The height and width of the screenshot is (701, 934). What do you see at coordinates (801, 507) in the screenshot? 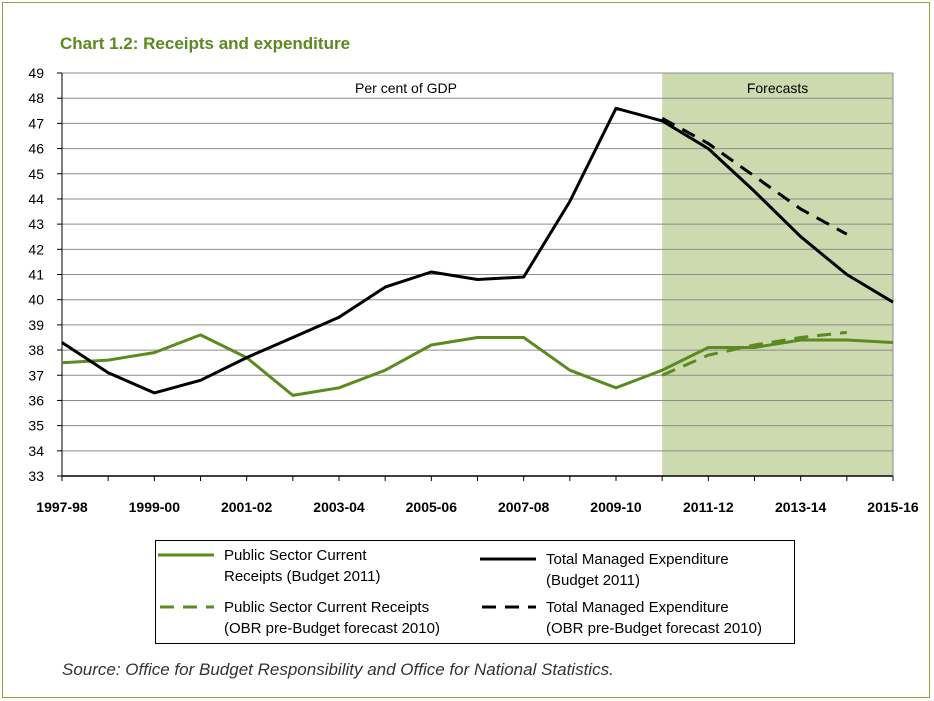
I see `x-tick-label: 2013-14` at bounding box center [801, 507].